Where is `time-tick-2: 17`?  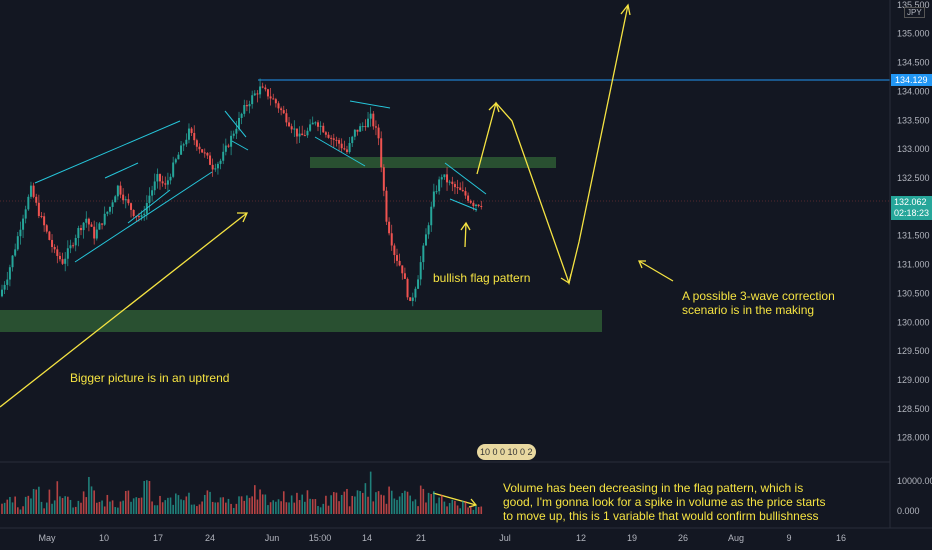
time-tick-2: 17 is located at coordinates (158, 538).